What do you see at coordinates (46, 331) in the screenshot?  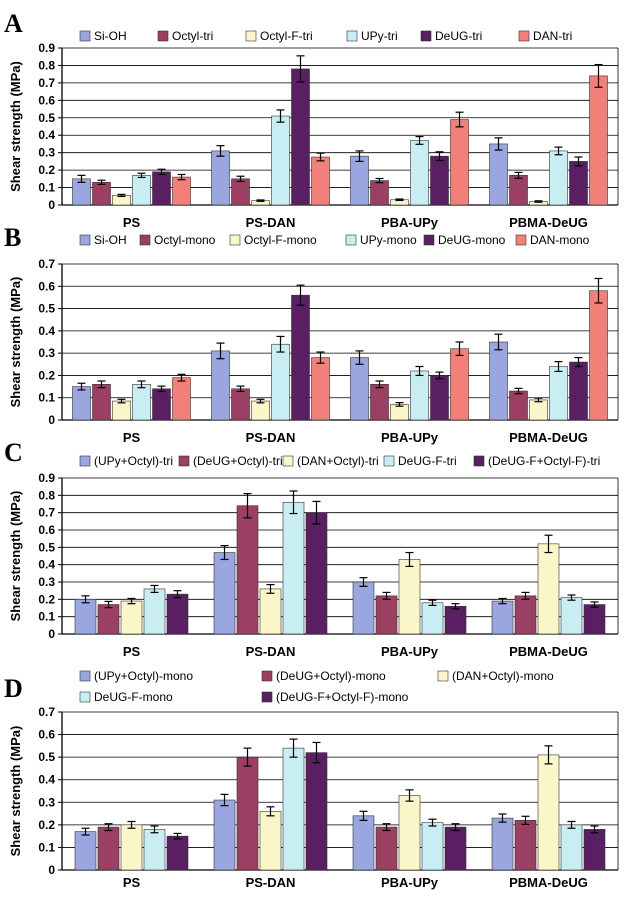 I see `y-tick-label: 0.4` at bounding box center [46, 331].